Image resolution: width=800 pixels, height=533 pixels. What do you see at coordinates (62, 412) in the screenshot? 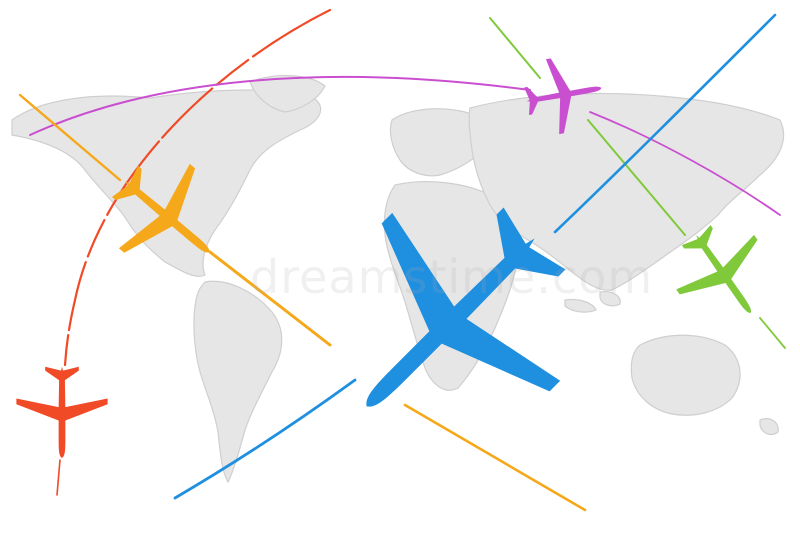
I see `airplane-red-icon` at bounding box center [62, 412].